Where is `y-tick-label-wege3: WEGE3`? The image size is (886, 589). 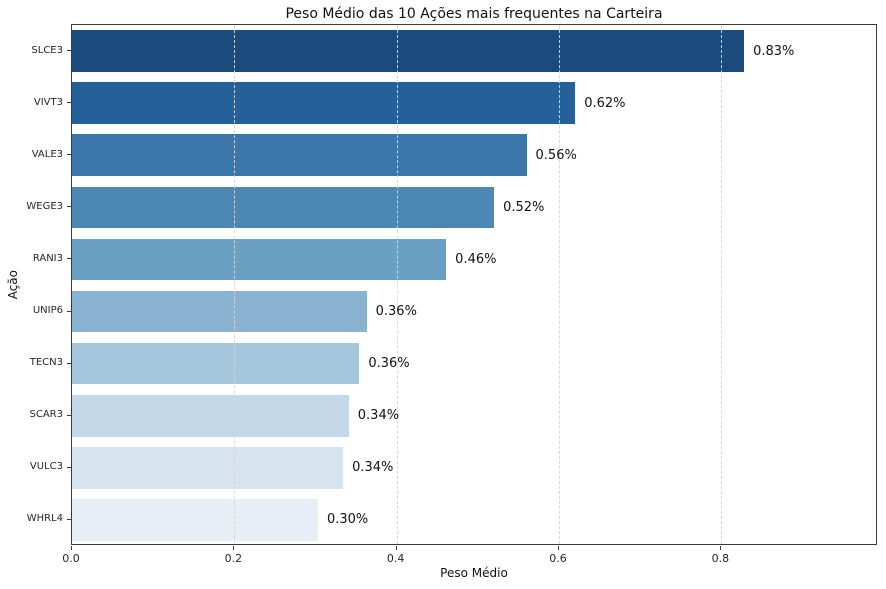 y-tick-label-wege3: WEGE3 is located at coordinates (44, 206).